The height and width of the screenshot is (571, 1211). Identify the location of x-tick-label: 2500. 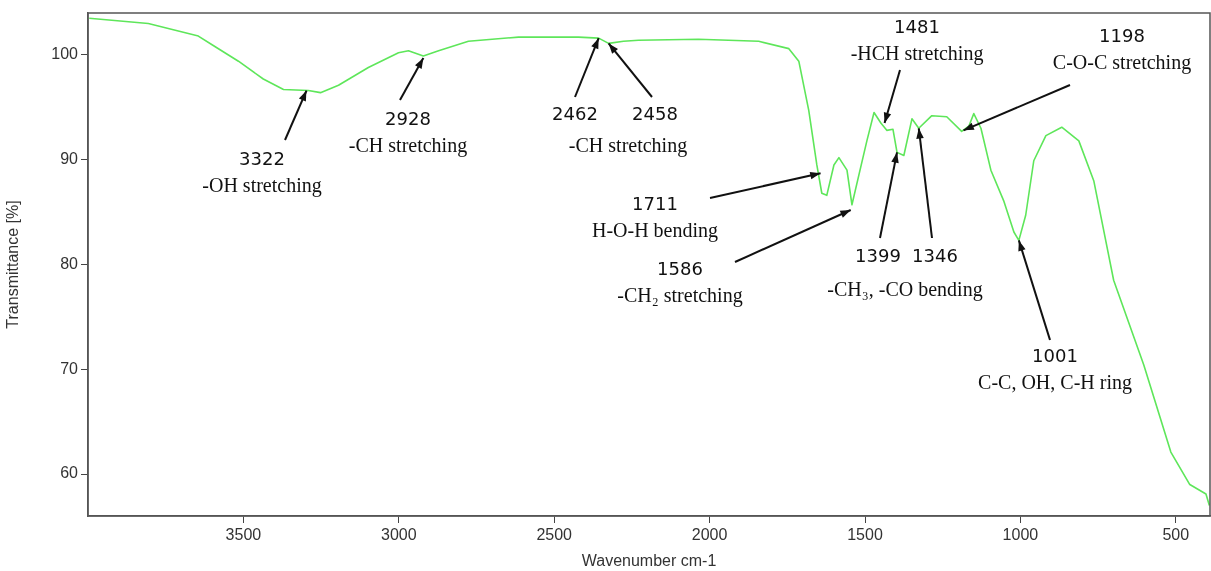
(554, 535).